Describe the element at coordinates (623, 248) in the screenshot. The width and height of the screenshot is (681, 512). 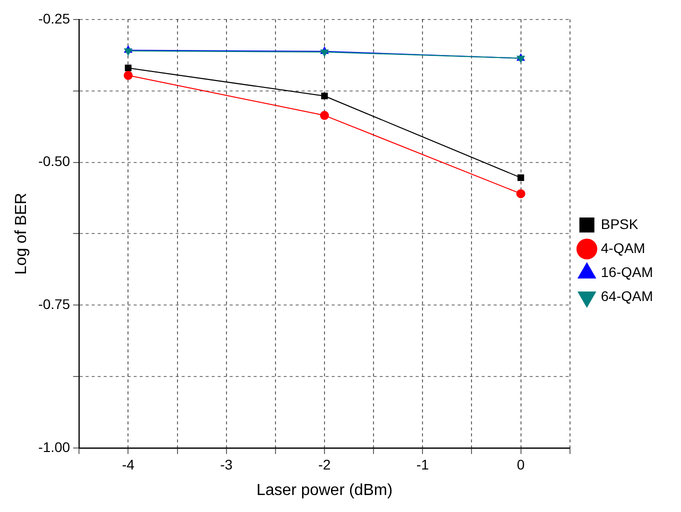
I see `legend-label: 4-QAM` at that location.